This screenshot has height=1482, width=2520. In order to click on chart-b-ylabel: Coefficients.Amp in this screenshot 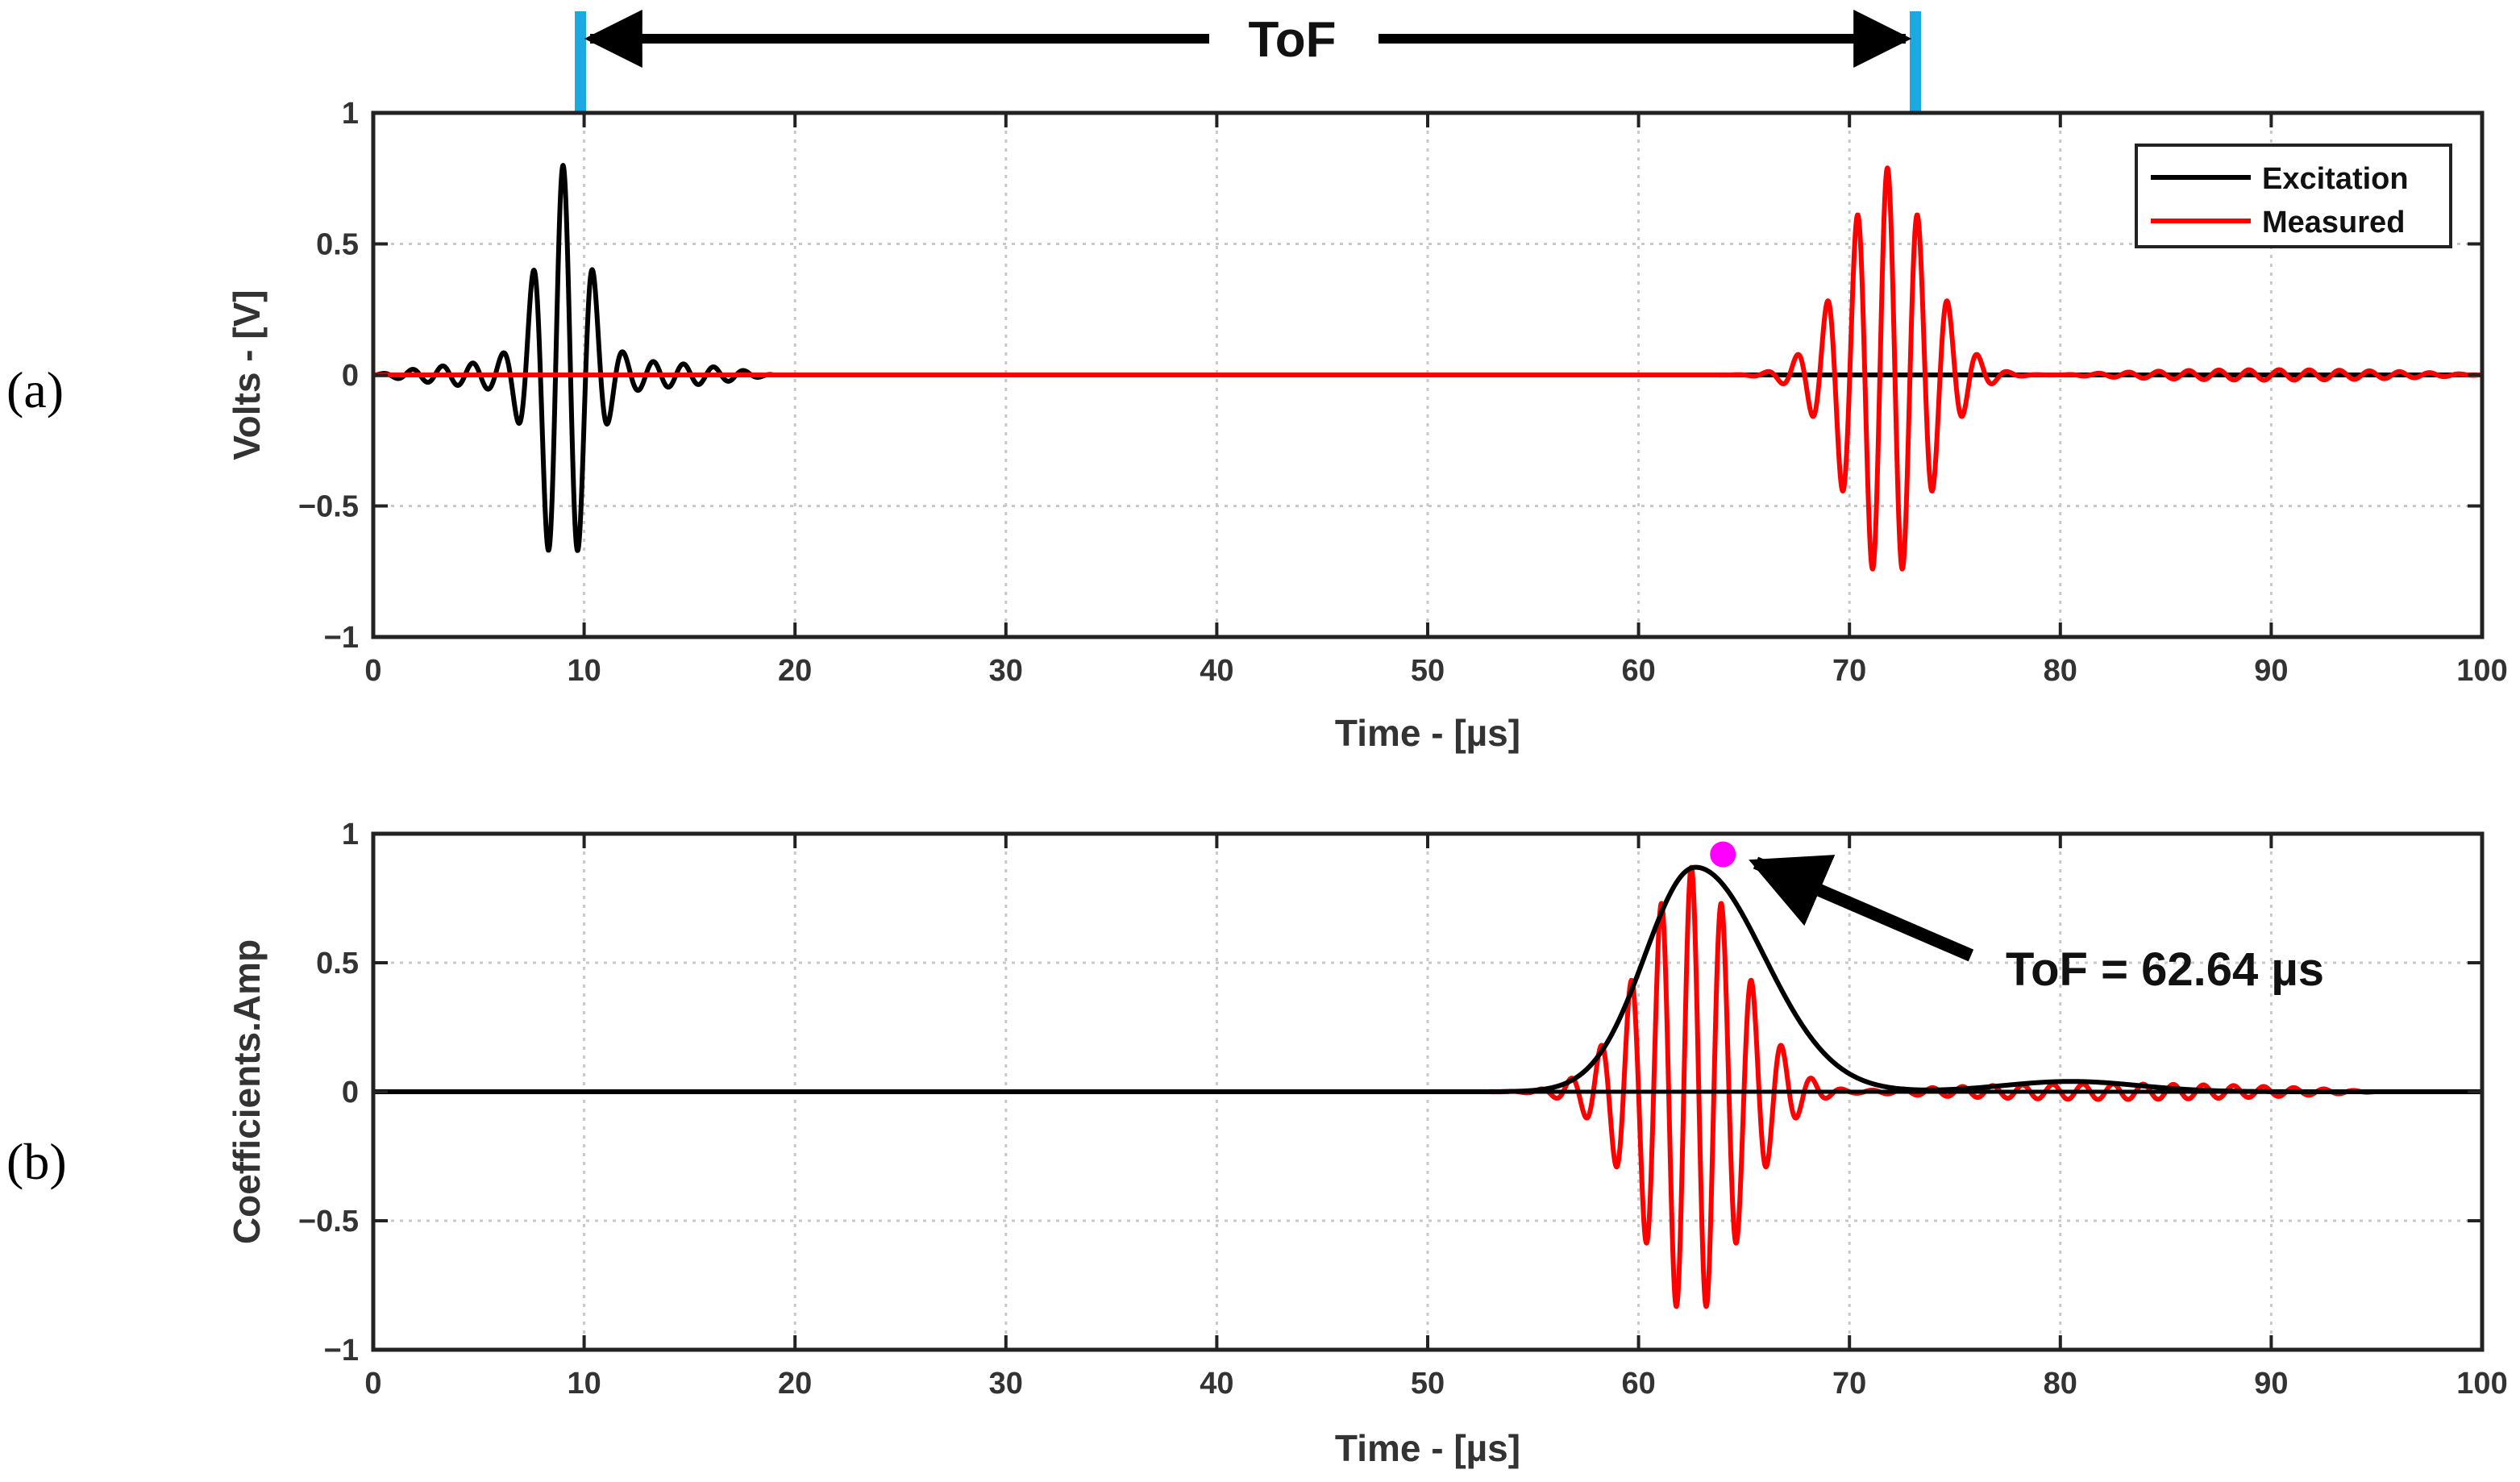, I will do `click(247, 1092)`.